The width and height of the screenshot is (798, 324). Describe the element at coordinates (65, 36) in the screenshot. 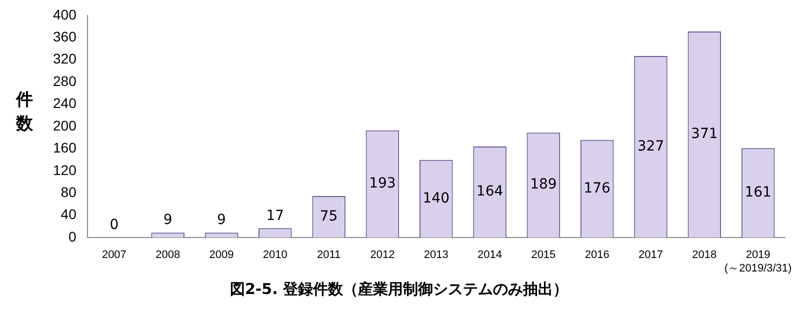

I see `y-tick-label: 360` at that location.